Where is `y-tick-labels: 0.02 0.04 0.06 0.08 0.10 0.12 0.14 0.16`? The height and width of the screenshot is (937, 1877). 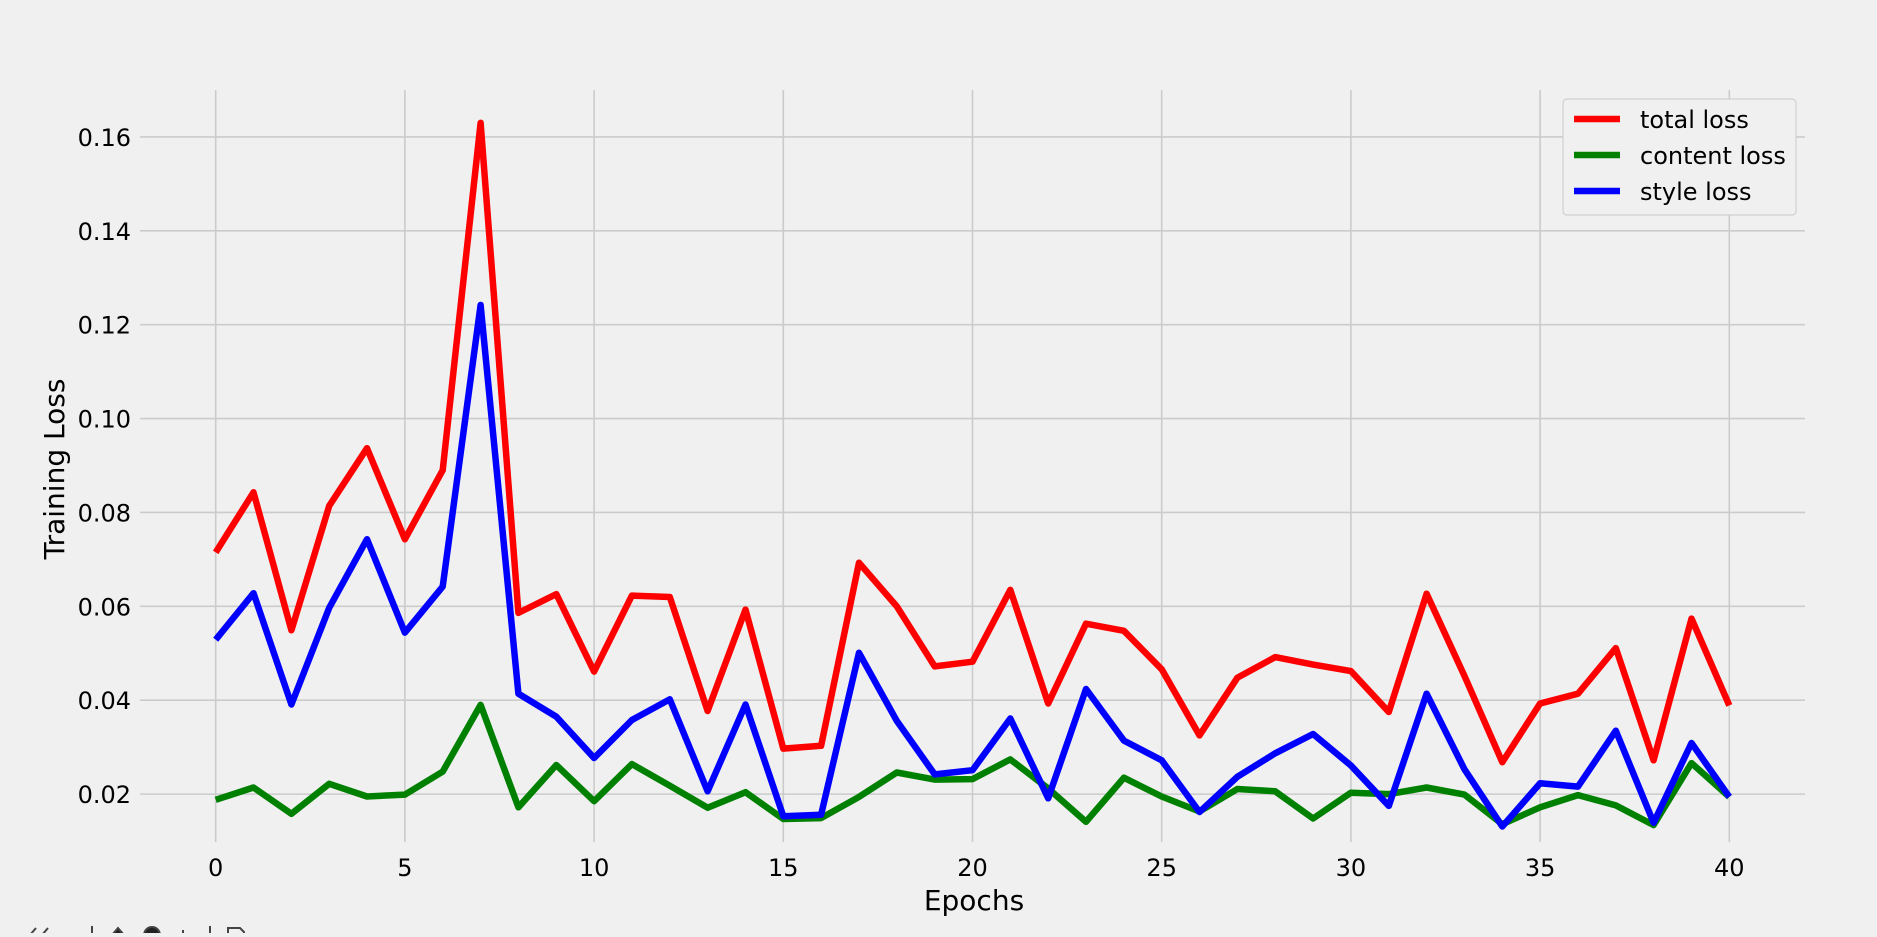 y-tick-labels: 0.02 0.04 0.06 0.08 0.10 0.12 0.14 0.16 is located at coordinates (104, 466).